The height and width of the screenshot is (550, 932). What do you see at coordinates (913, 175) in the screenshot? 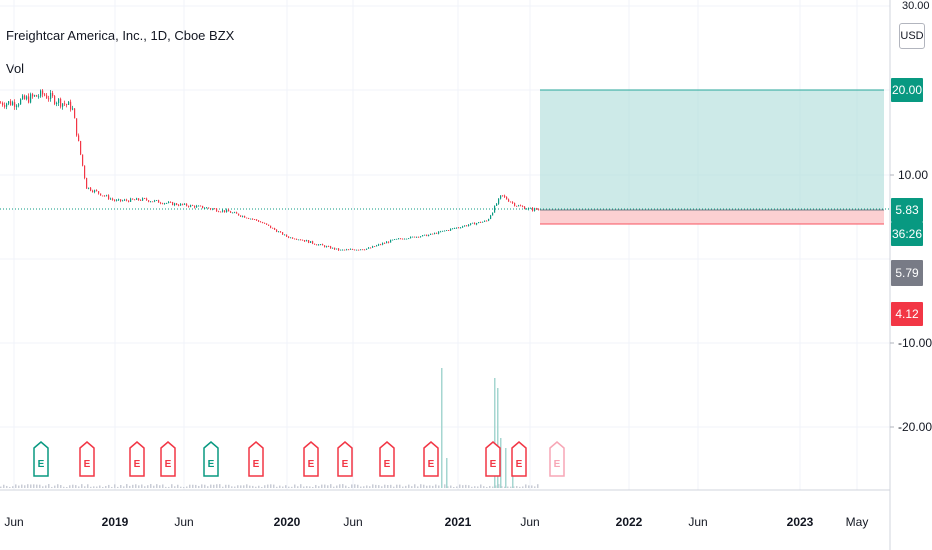
I see `price-tick-label: 10.00` at bounding box center [913, 175].